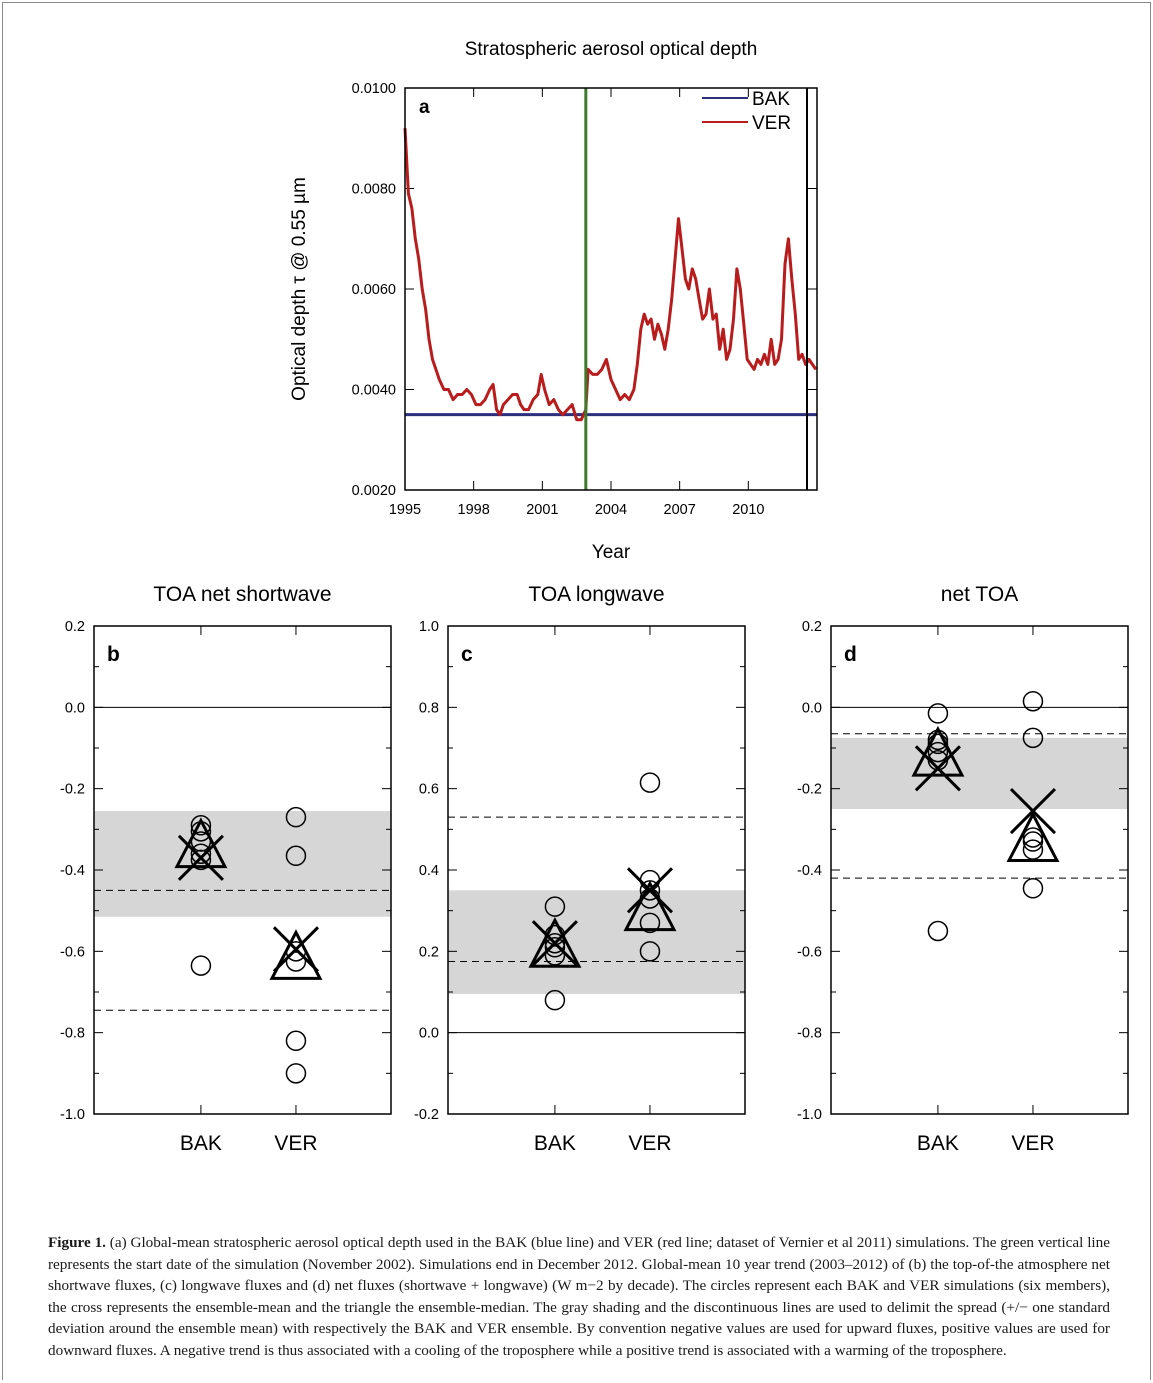 The image size is (1153, 1383). I want to click on panel-a-xlabel: Year, so click(611, 552).